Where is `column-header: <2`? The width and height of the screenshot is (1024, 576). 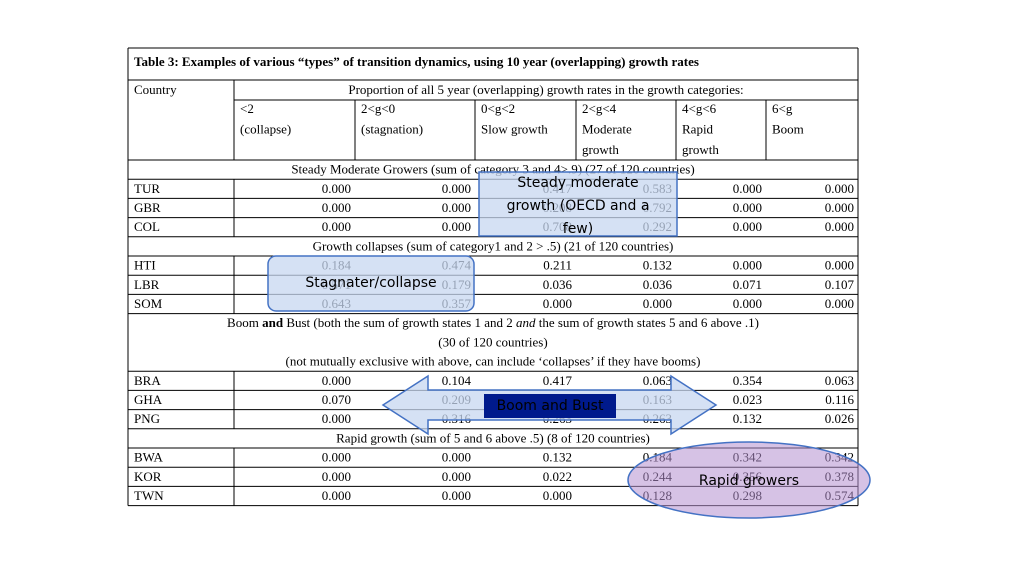 column-header: <2 is located at coordinates (247, 108).